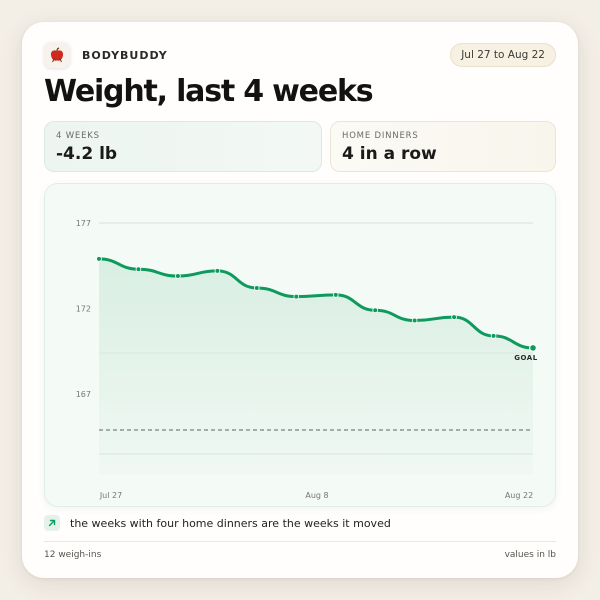  What do you see at coordinates (73, 555) in the screenshot?
I see `weigh-in-count: 12 weigh-ins` at bounding box center [73, 555].